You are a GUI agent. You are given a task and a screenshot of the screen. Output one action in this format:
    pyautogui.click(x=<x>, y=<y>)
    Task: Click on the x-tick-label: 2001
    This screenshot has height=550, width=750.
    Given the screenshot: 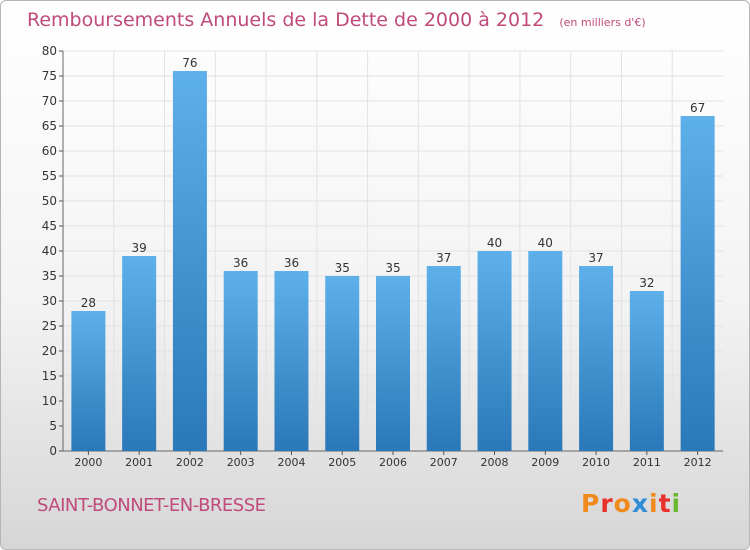 What is the action you would take?
    pyautogui.click(x=139, y=462)
    